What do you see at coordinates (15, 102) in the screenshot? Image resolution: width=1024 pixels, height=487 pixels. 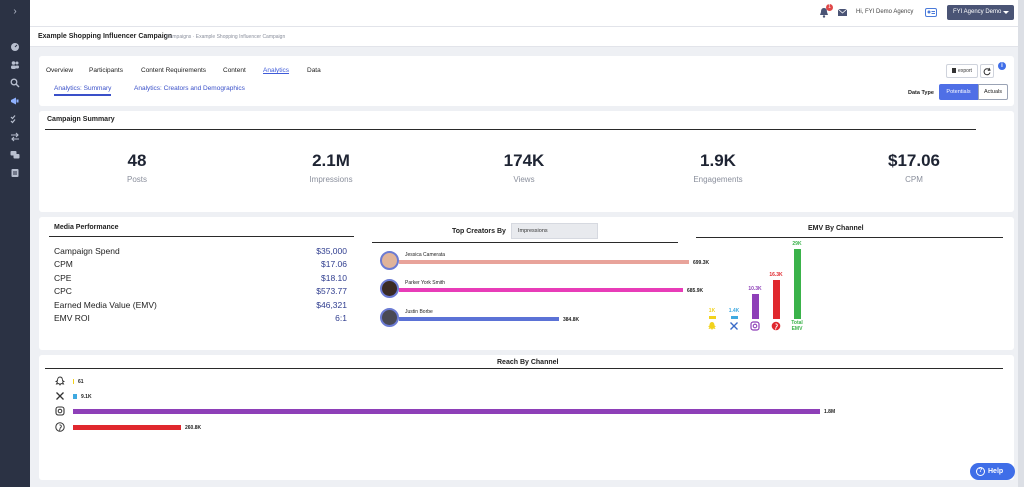 I see `megaphone-icon` at bounding box center [15, 102].